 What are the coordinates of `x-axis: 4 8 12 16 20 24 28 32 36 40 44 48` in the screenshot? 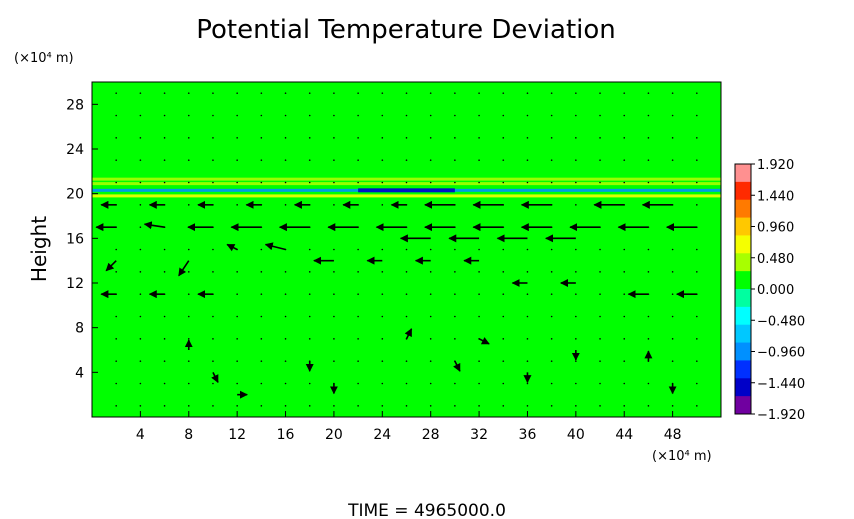 It's located at (409, 427).